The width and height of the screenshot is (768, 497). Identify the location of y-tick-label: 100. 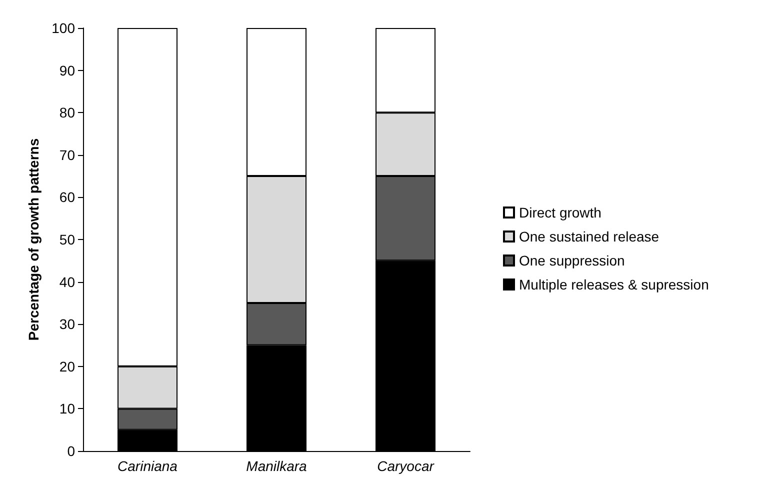
(64, 28).